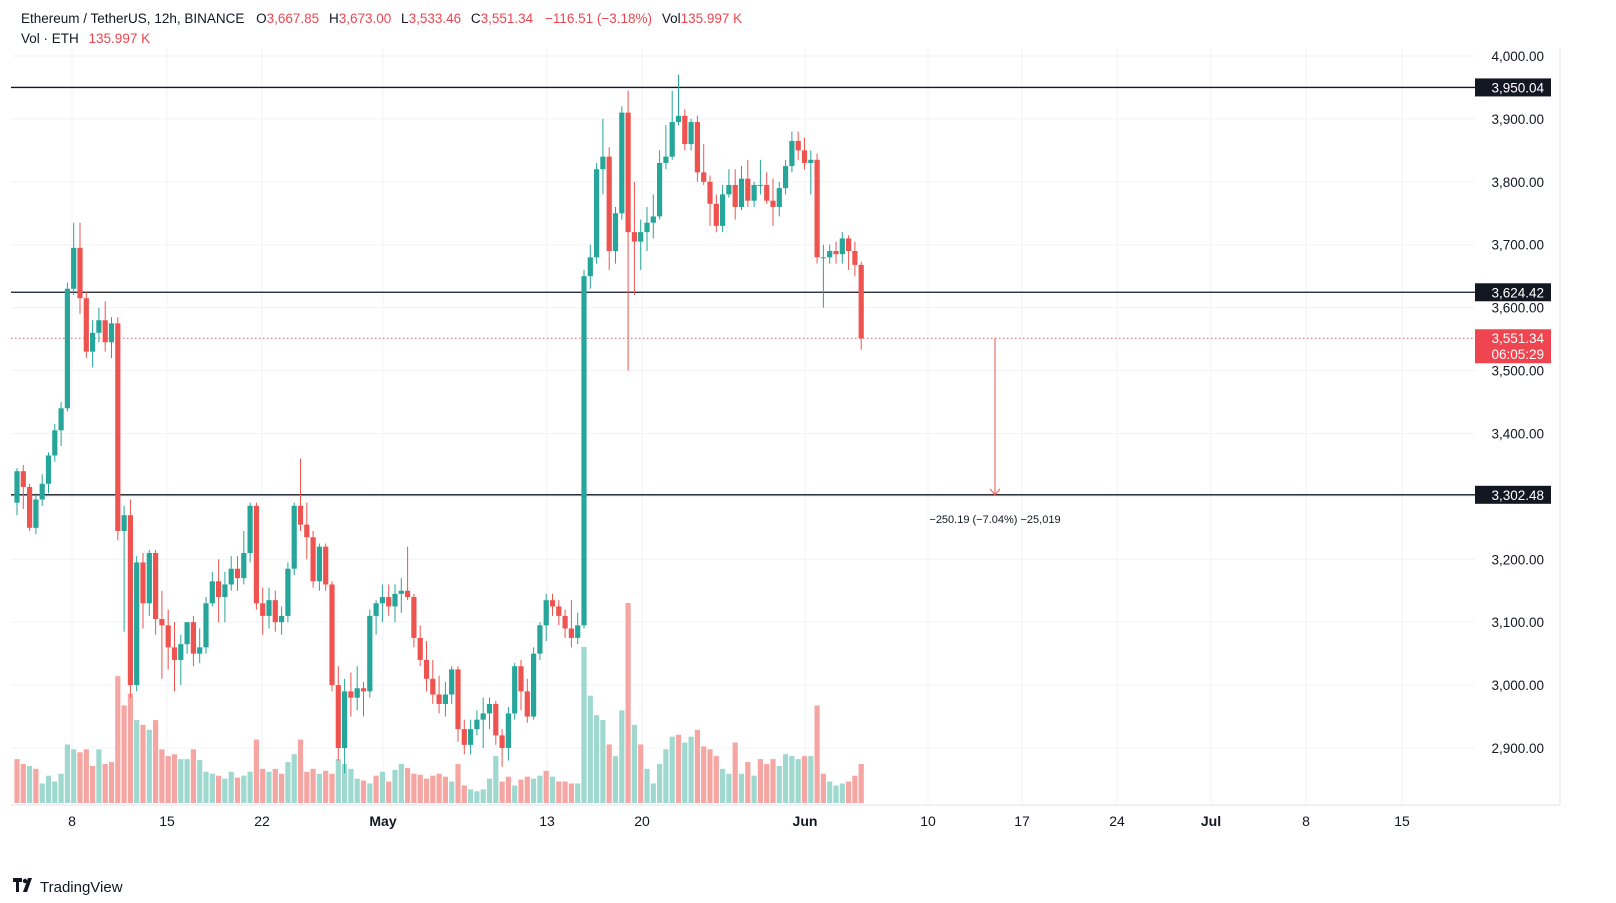  Describe the element at coordinates (1517, 433) in the screenshot. I see `price-tick-label: 3,400.00` at that location.